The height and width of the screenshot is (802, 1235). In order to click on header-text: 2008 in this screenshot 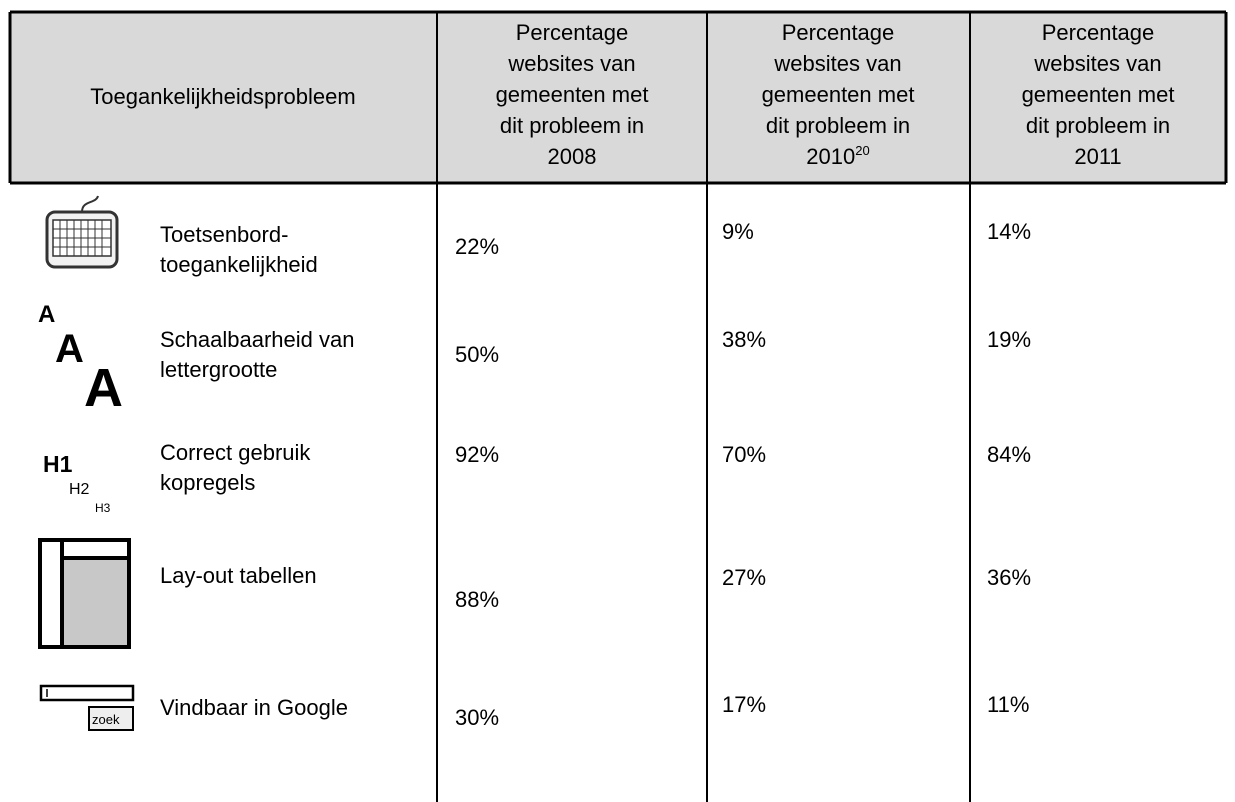, I will do `click(572, 157)`.